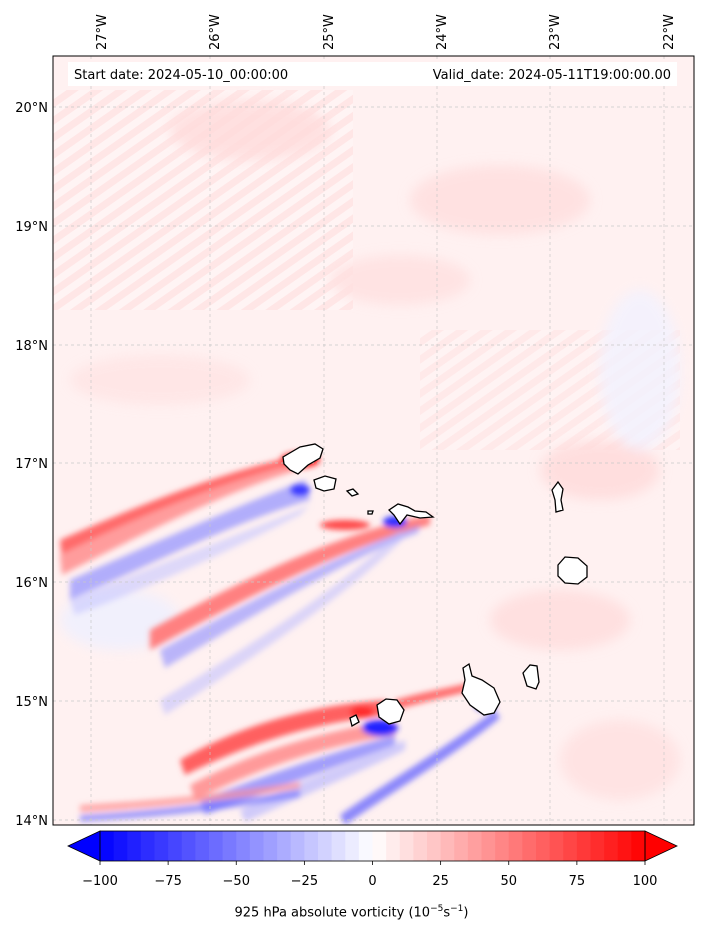 Image resolution: width=703 pixels, height=936 pixels. I want to click on island-sal, so click(557, 496).